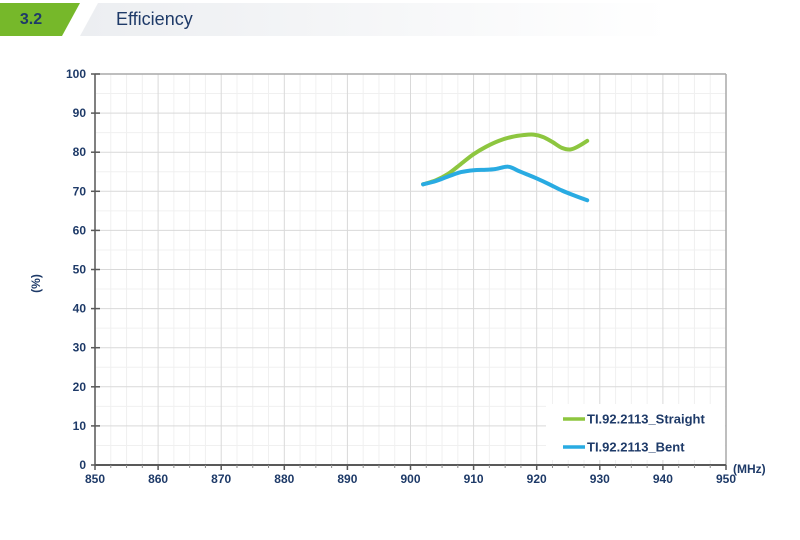 Image resolution: width=800 pixels, height=540 pixels. I want to click on y-axis-tick-label: 40, so click(80, 309).